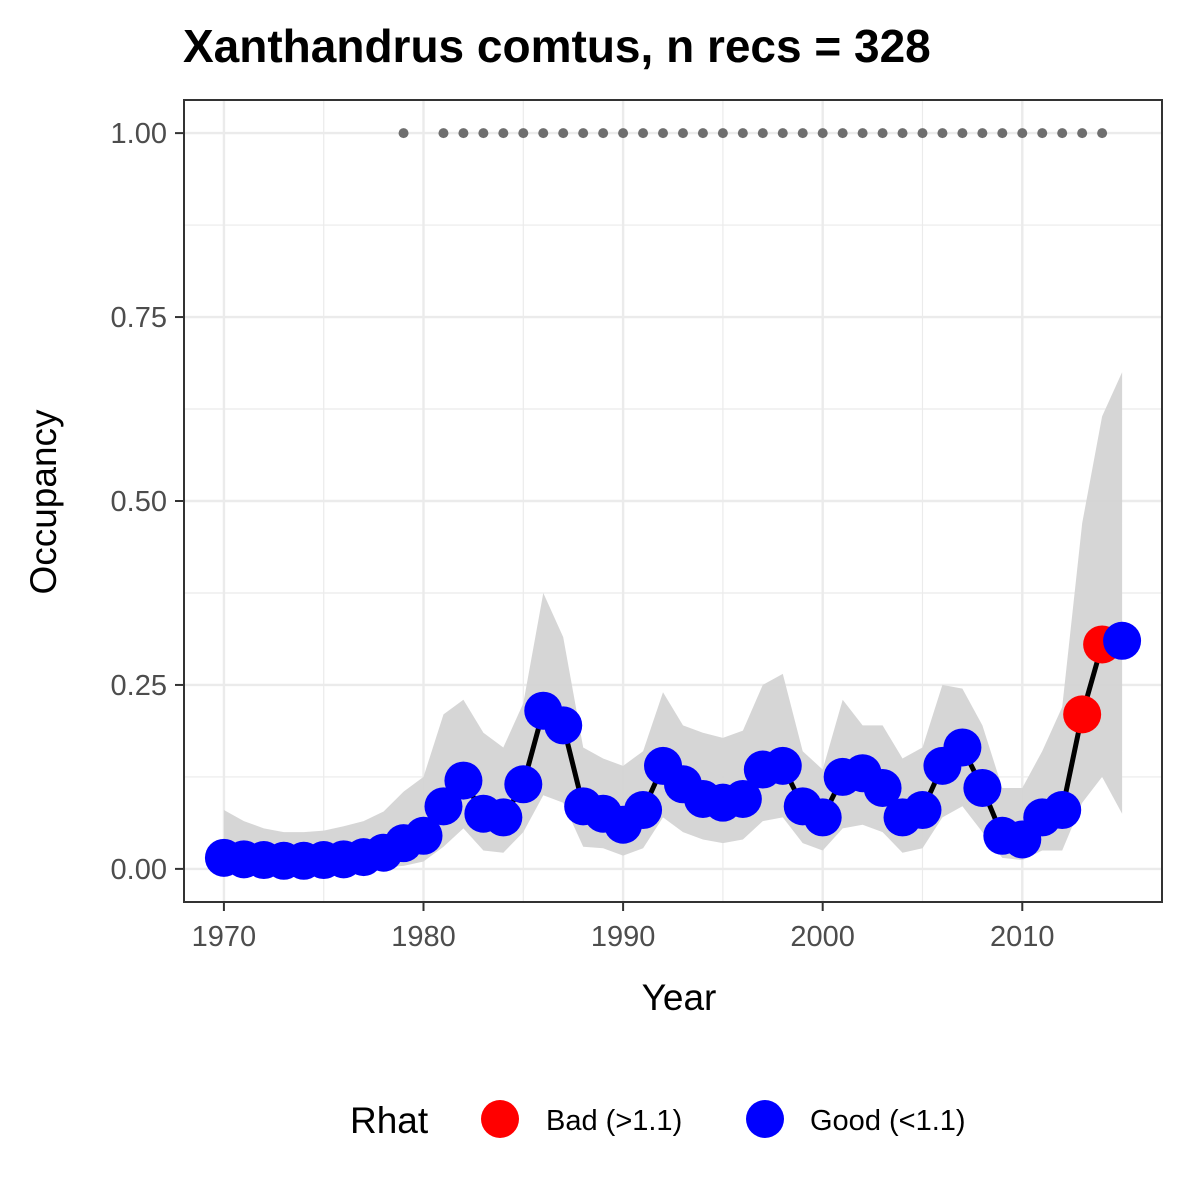  I want to click on legend: Rhat Bad (>1.1) Good (<1.1), so click(658, 1120).